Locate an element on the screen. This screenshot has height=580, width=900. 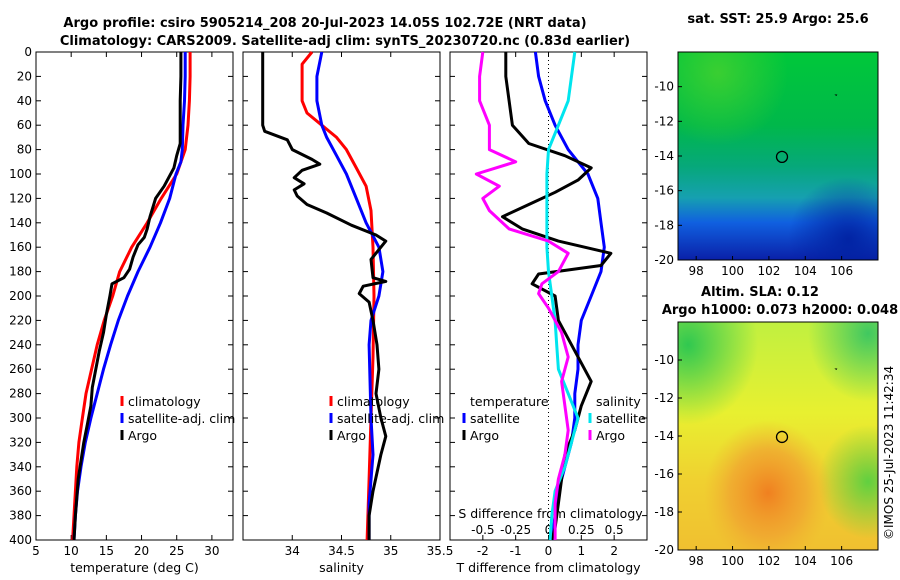
sst-map-ytick-label: -20 is located at coordinates (664, 260).